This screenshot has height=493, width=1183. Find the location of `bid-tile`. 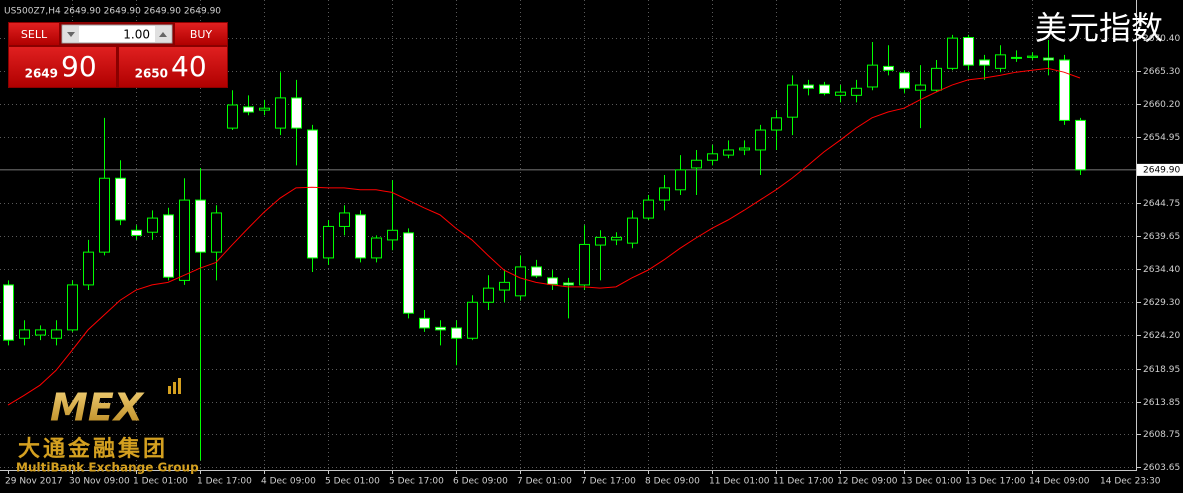

bid-tile is located at coordinates (62, 67).